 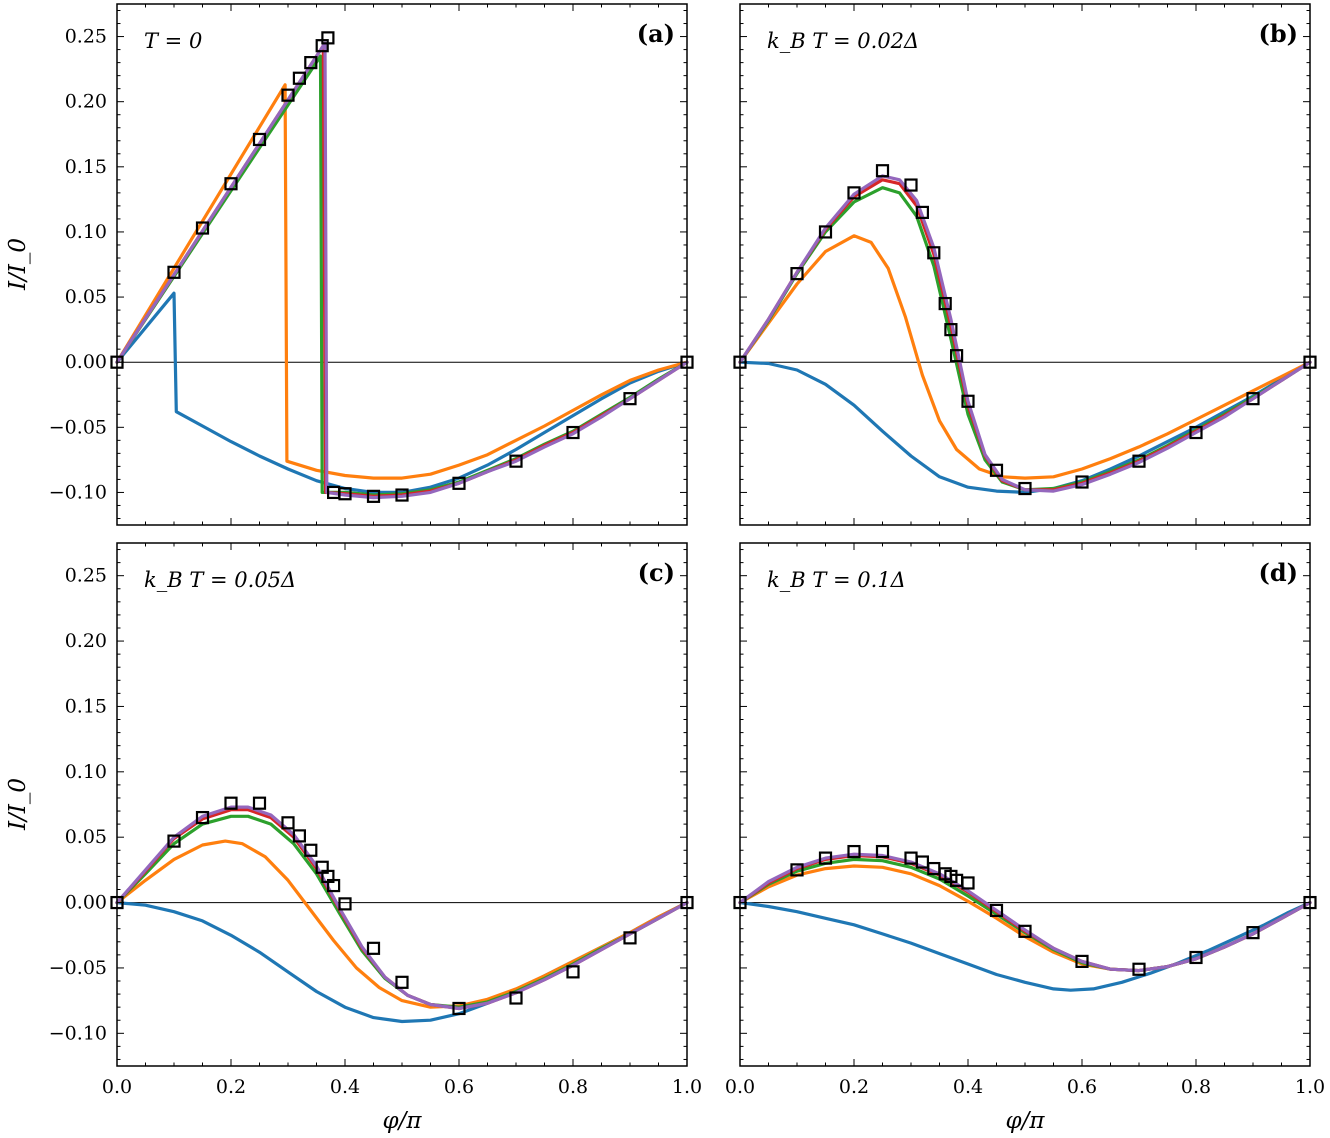 I want to click on y-tick-label: 0.10, so click(x=86, y=772).